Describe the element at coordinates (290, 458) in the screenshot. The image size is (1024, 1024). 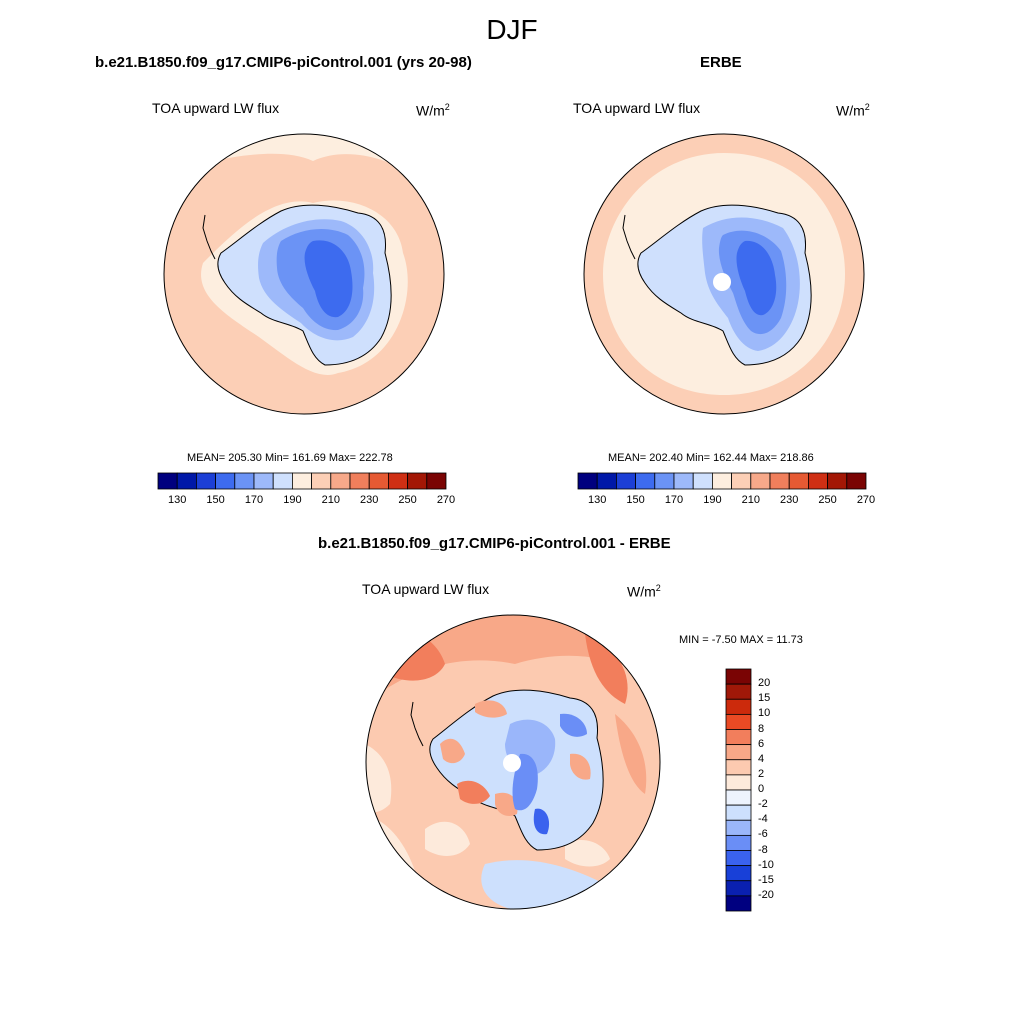
I see `model-stats-text: MEAN= 205.30 Min= 161.69 Max= 222.78` at that location.